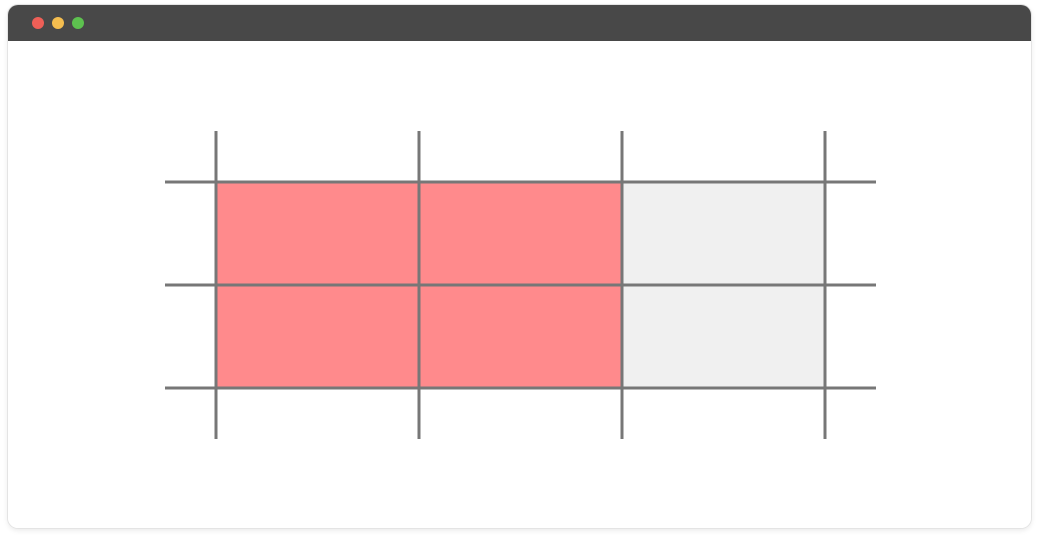 This screenshot has height=541, width=1040. I want to click on close-window-icon, so click(38, 23).